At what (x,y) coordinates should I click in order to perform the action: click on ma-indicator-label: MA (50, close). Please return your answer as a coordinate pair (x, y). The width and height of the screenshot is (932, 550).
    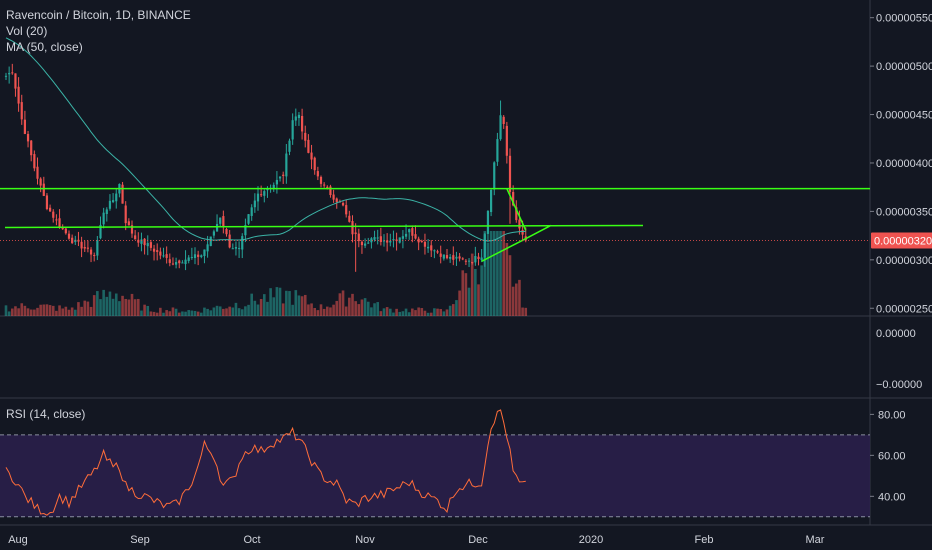
    Looking at the image, I should click on (44, 47).